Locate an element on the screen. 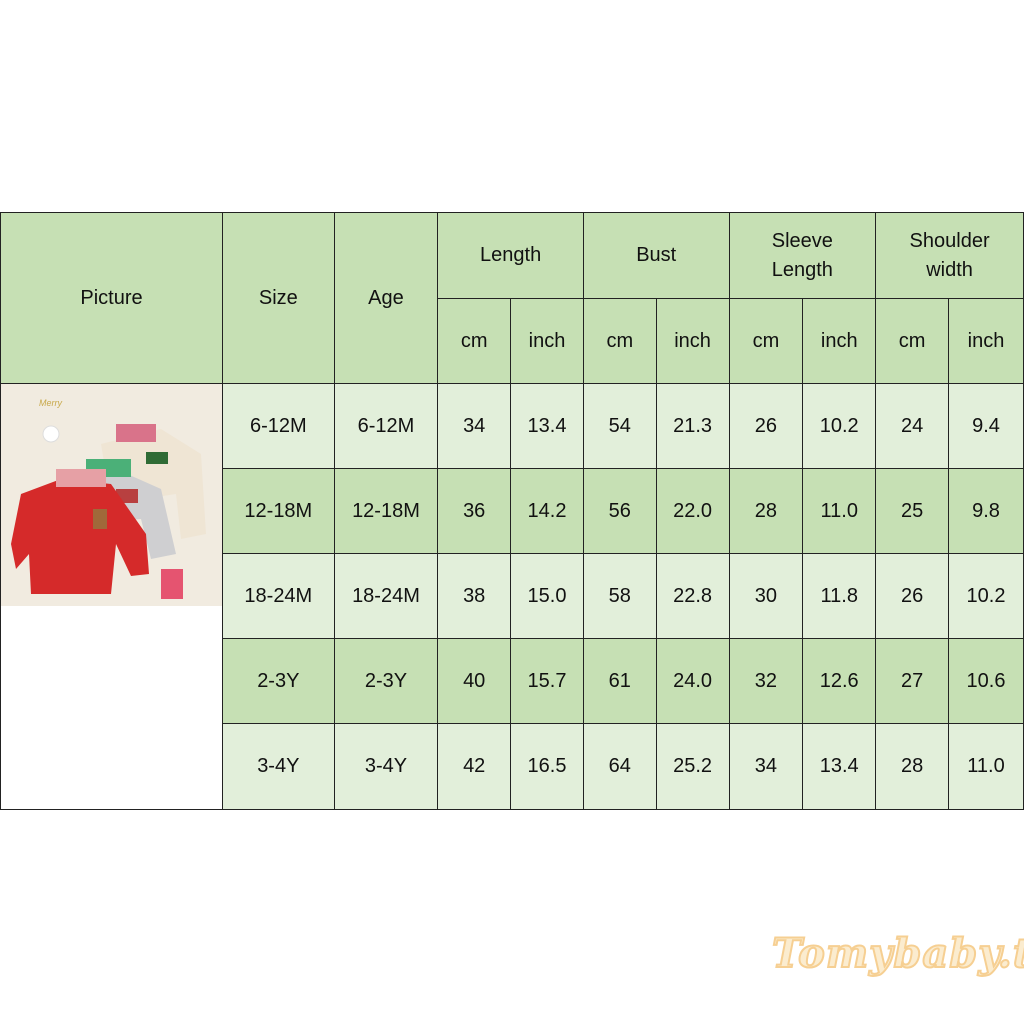  measure-cell: 42 is located at coordinates (474, 766).